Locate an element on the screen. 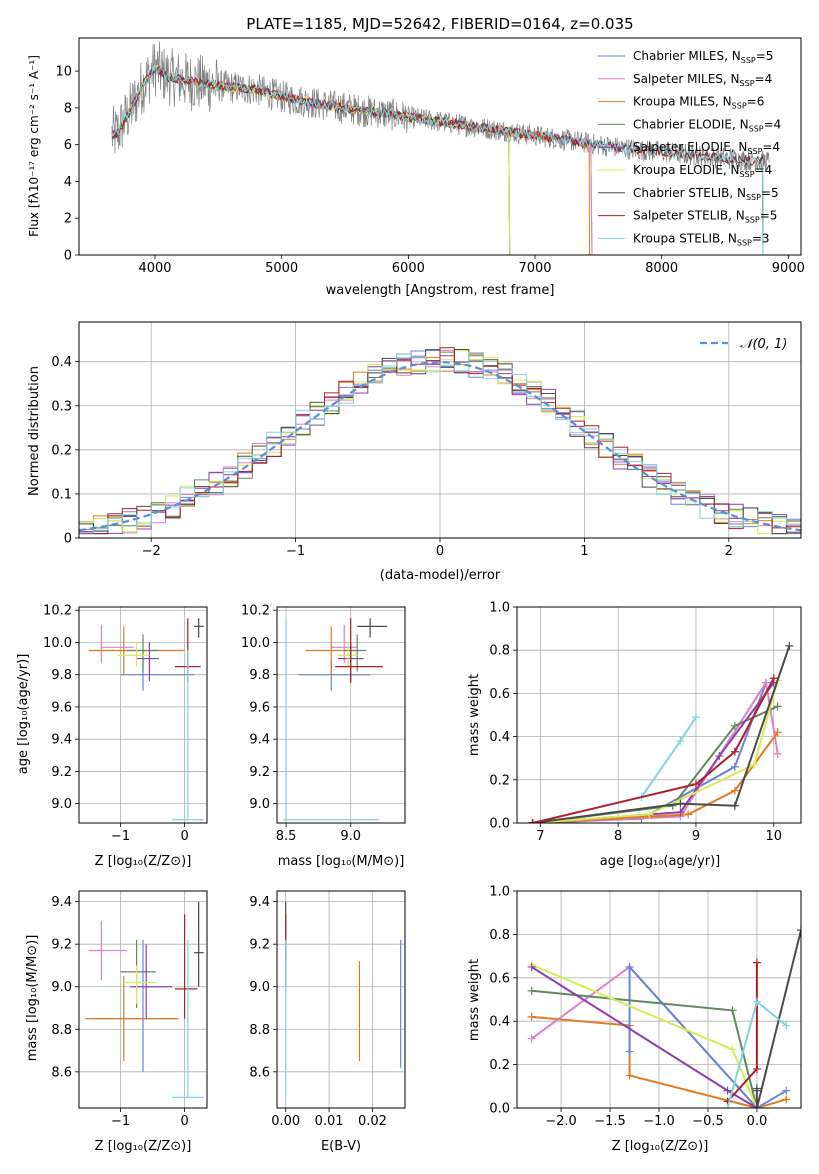 The height and width of the screenshot is (1174, 819). y-tick-label: 1.0 is located at coordinates (499, 892).